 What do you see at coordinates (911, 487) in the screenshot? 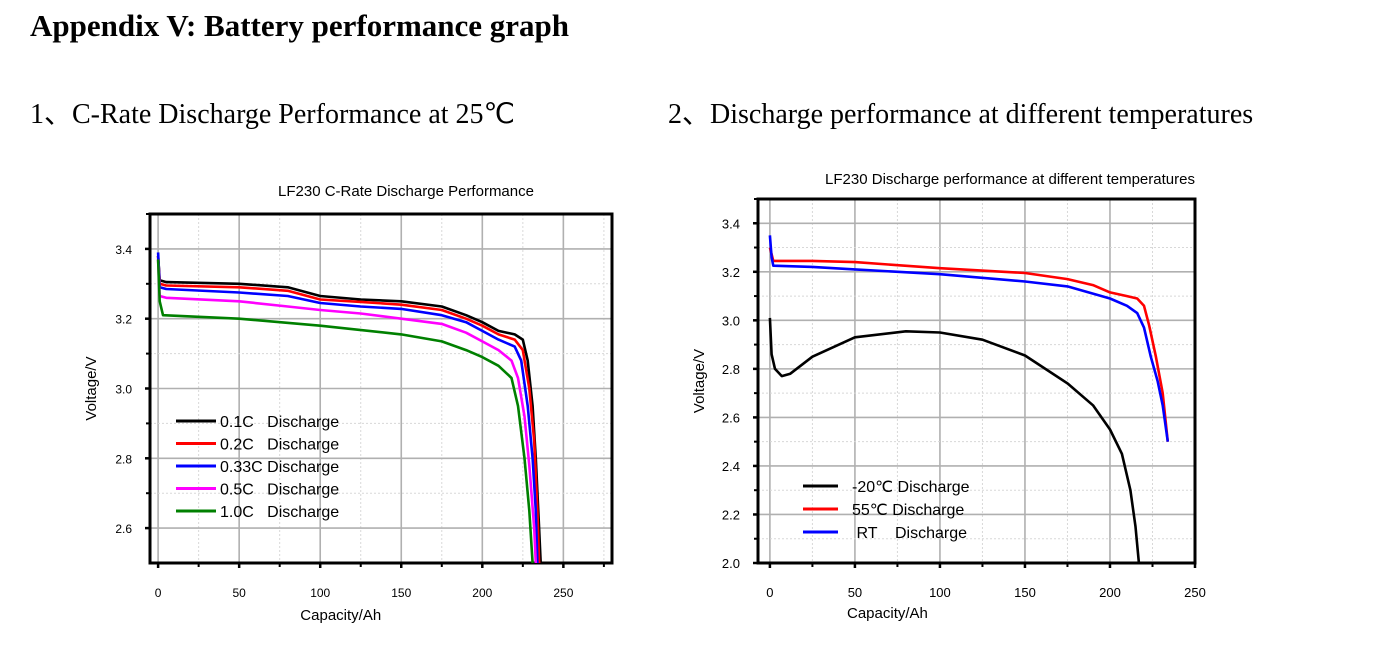
I see `legend-label: -20℃ Discharge` at bounding box center [911, 487].